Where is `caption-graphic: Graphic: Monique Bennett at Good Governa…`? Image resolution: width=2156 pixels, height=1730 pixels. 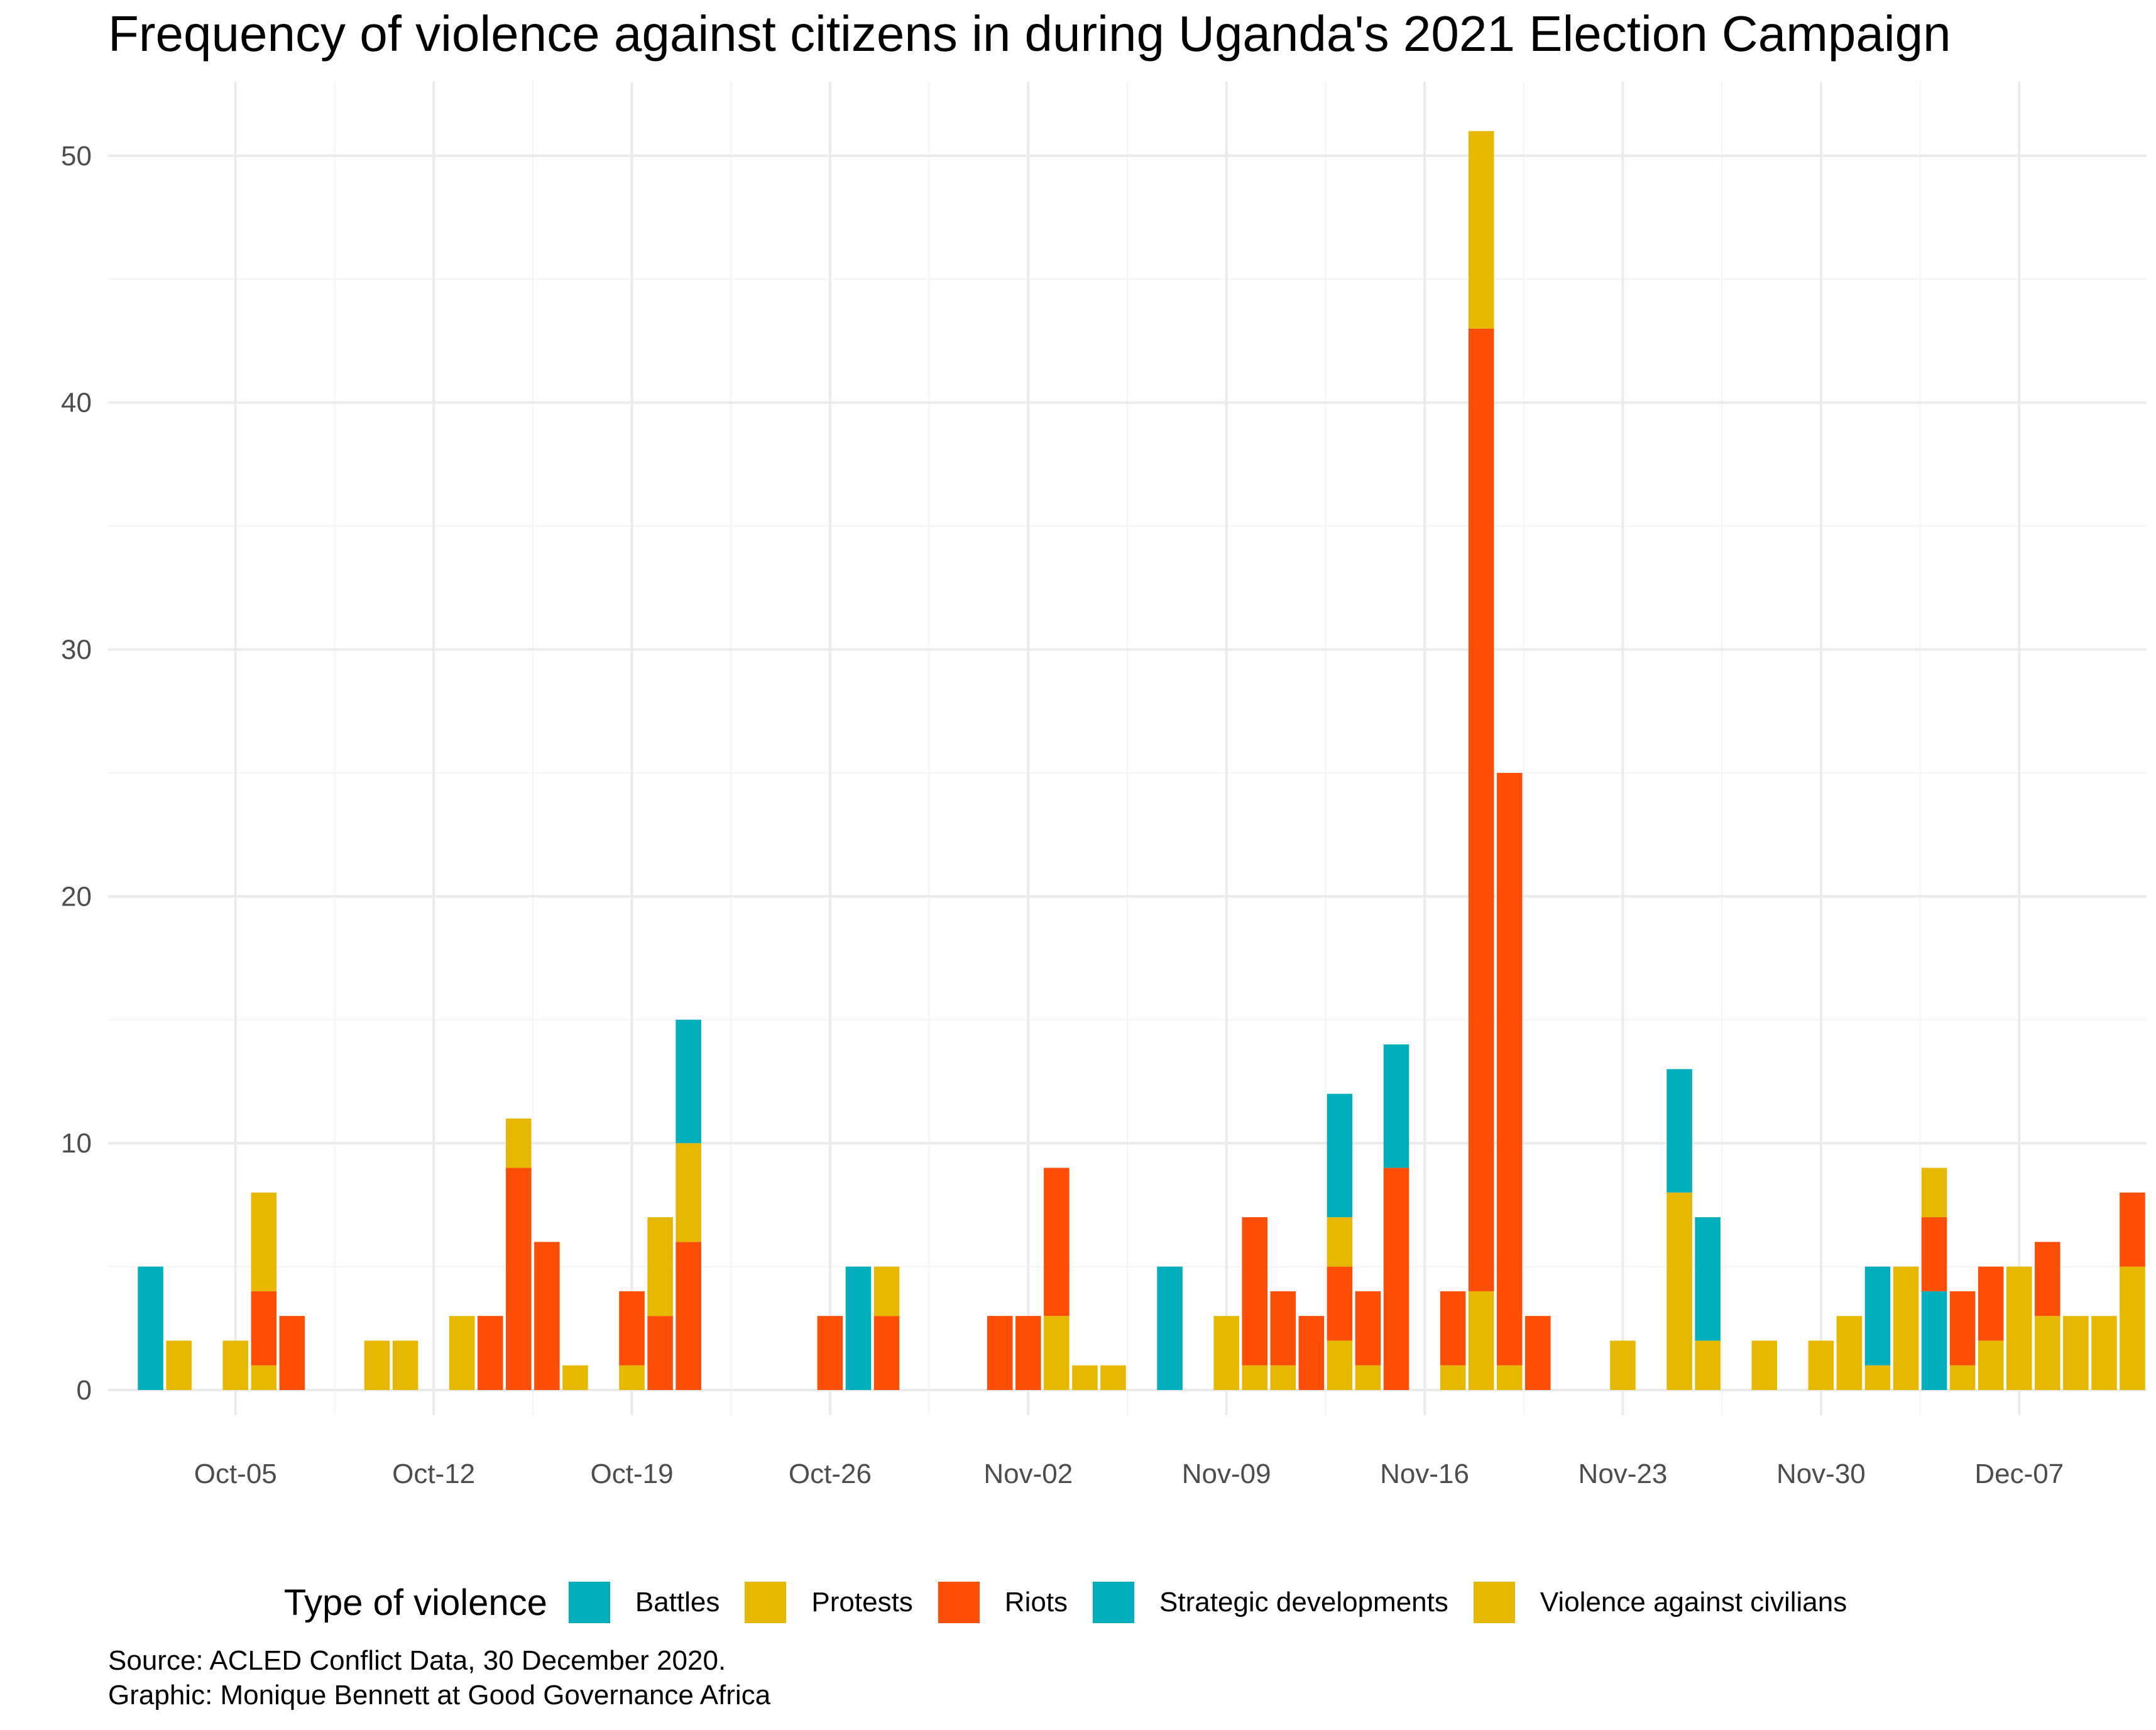
caption-graphic: Graphic: Monique Bennett at Good Governa… is located at coordinates (439, 1695).